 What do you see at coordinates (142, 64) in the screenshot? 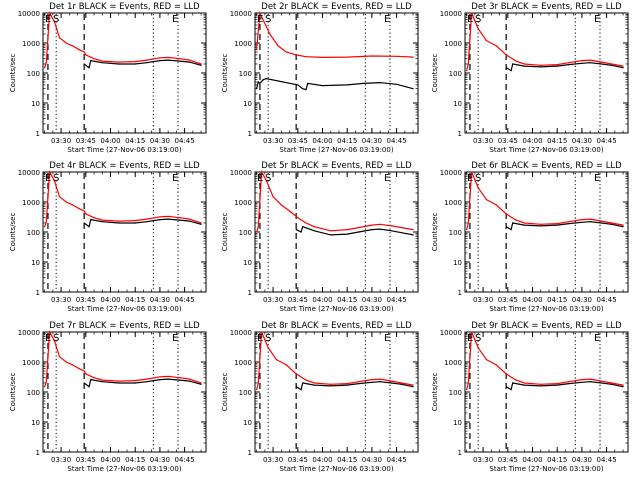
I see `series-line` at bounding box center [142, 64].